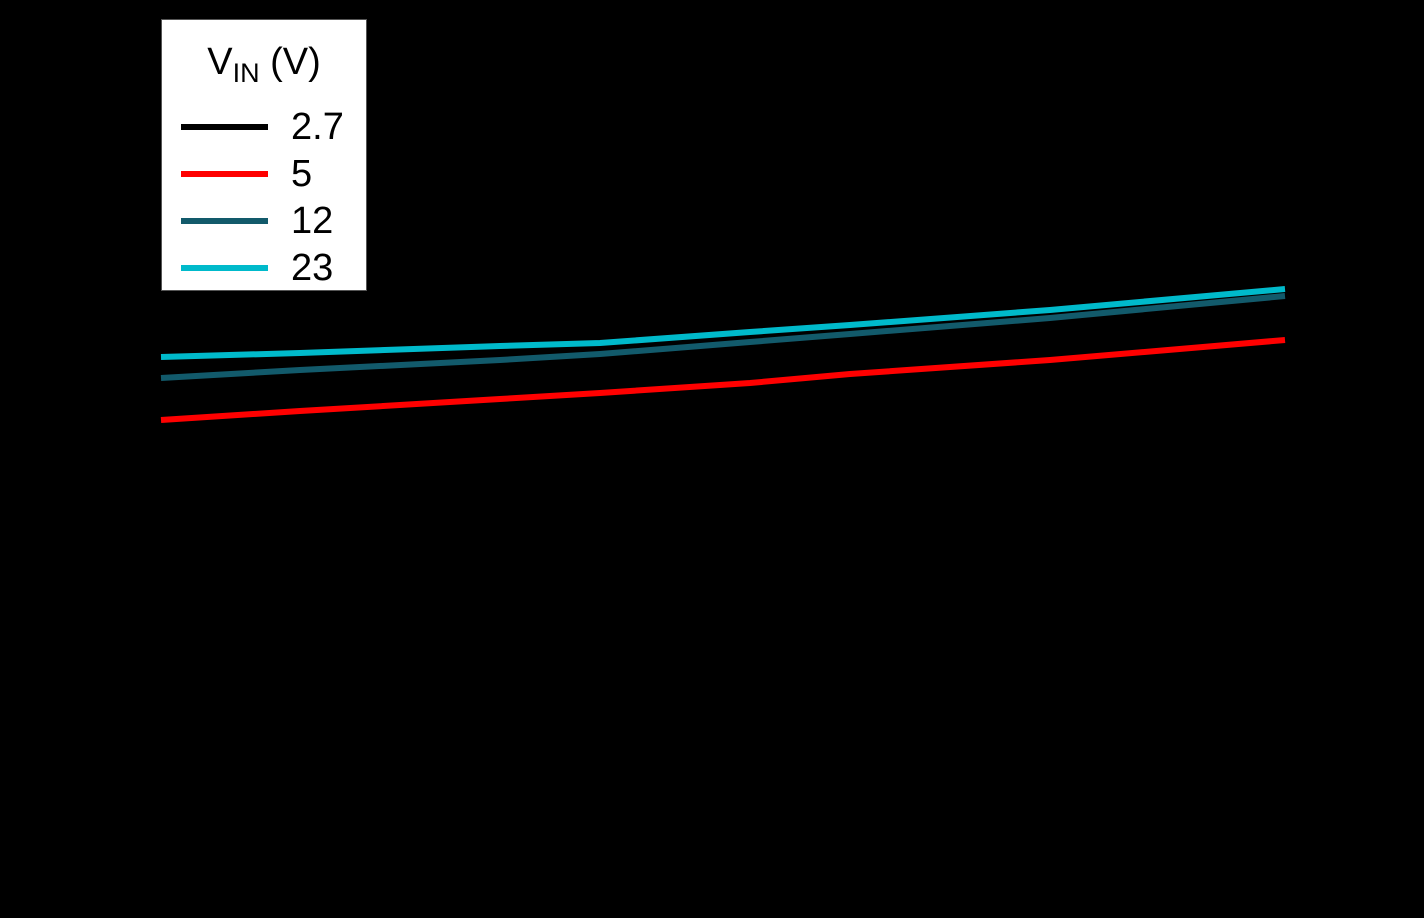  What do you see at coordinates (302, 174) in the screenshot?
I see `legend-label-5: 5` at bounding box center [302, 174].